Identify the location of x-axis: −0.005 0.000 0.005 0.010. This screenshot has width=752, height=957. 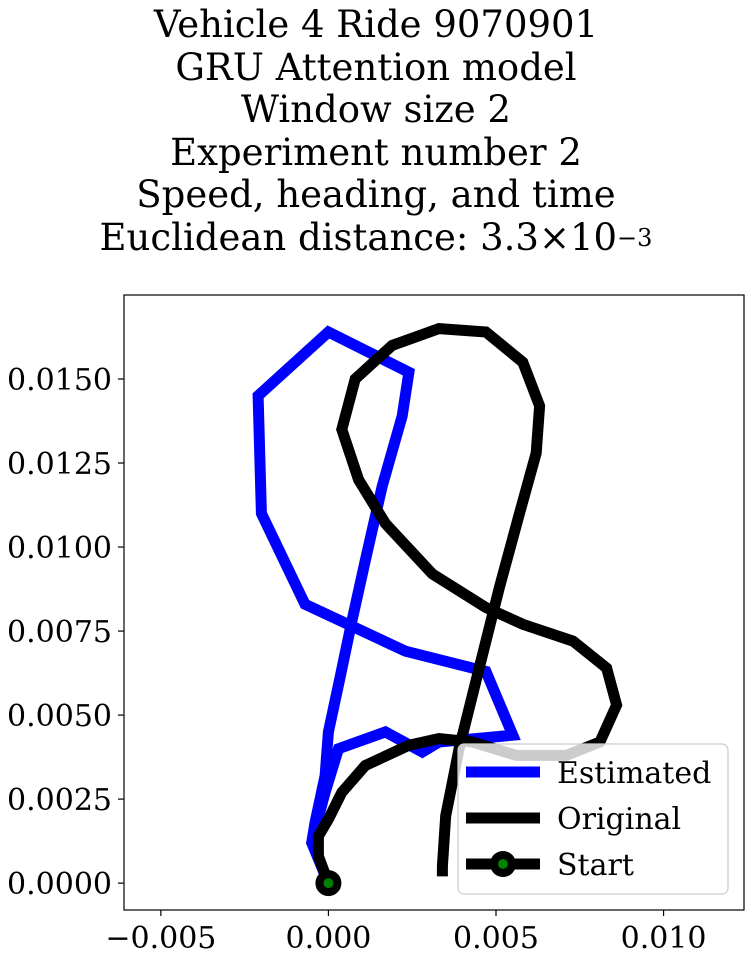
(406, 933).